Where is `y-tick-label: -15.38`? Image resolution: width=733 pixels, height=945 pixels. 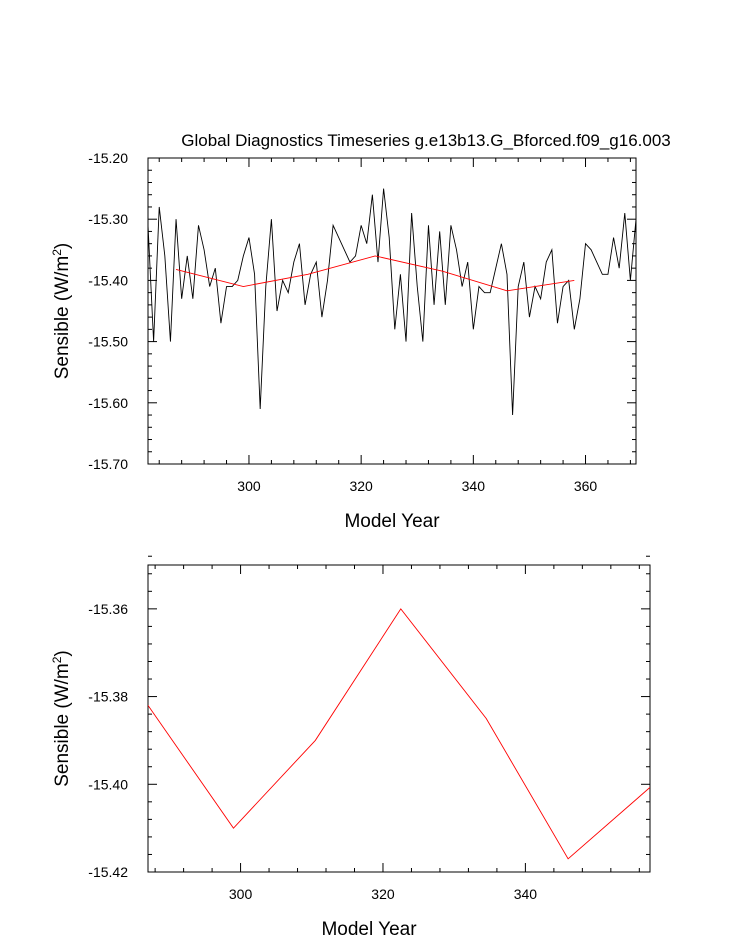 y-tick-label: -15.38 is located at coordinates (108, 697).